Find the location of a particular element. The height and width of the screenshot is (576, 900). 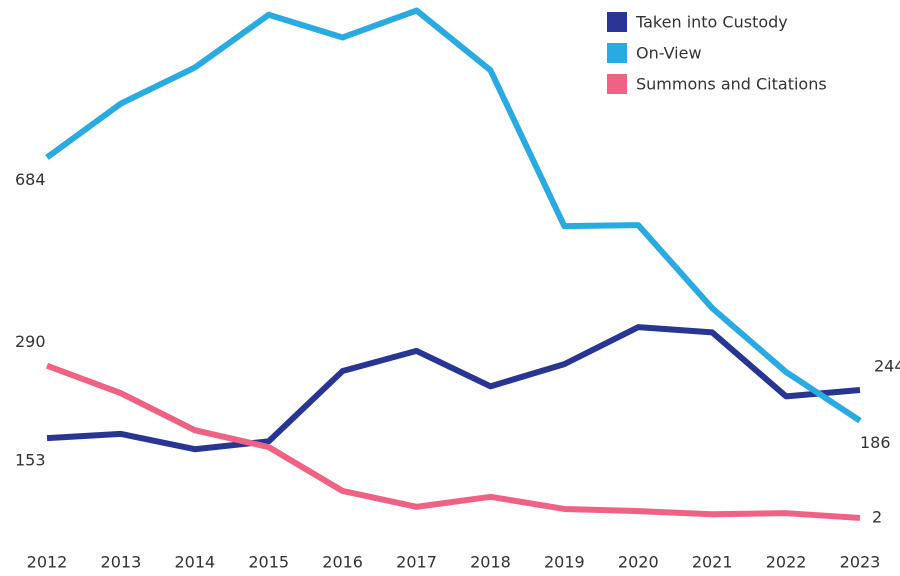

data-label: 186 is located at coordinates (875, 442).